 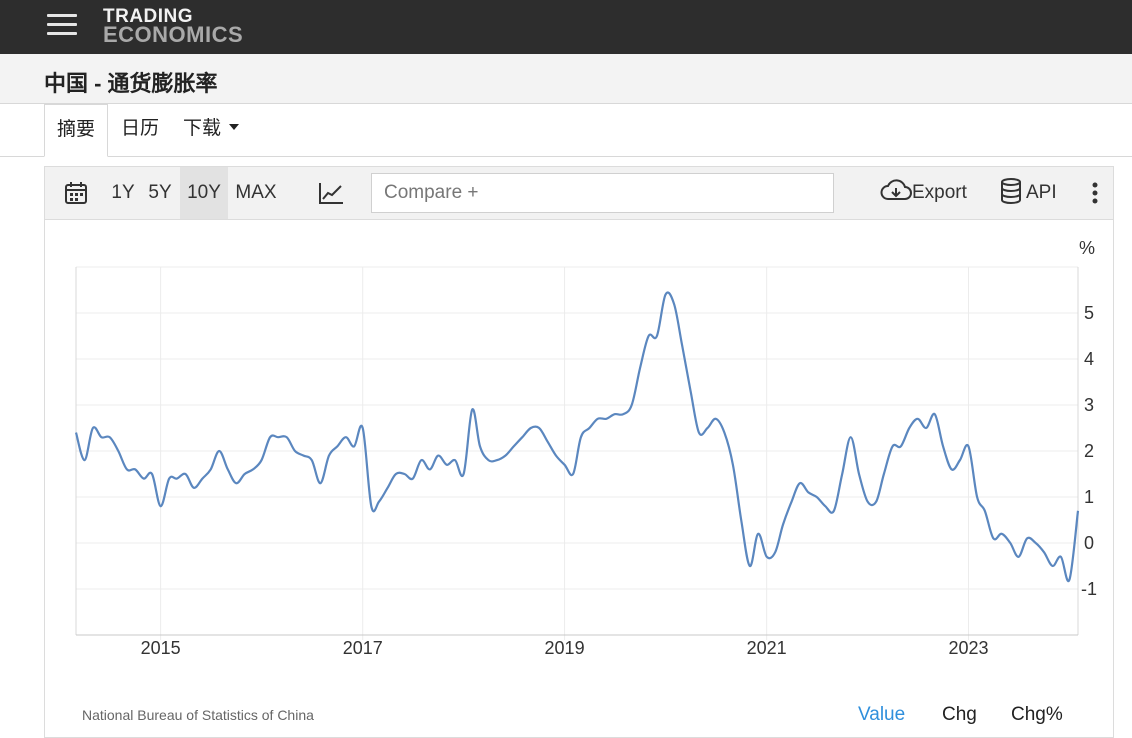 What do you see at coordinates (565, 648) in the screenshot?
I see `x-tick-label: 2019` at bounding box center [565, 648].